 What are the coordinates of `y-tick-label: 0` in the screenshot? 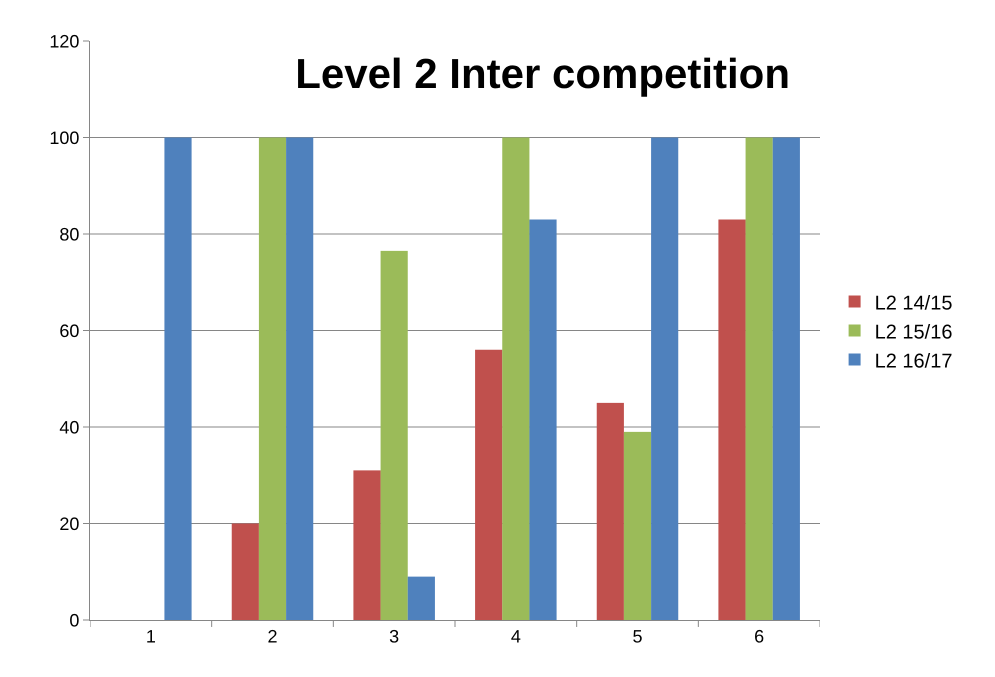 It's located at (74, 620).